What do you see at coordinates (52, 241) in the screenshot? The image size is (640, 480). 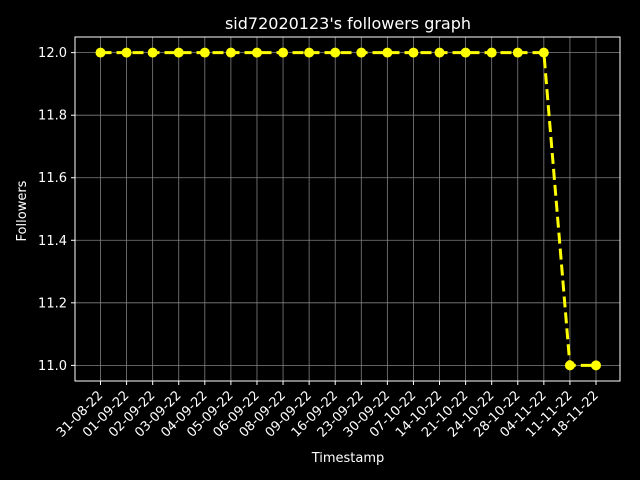 I see `y-tick-label: 11.4` at bounding box center [52, 241].